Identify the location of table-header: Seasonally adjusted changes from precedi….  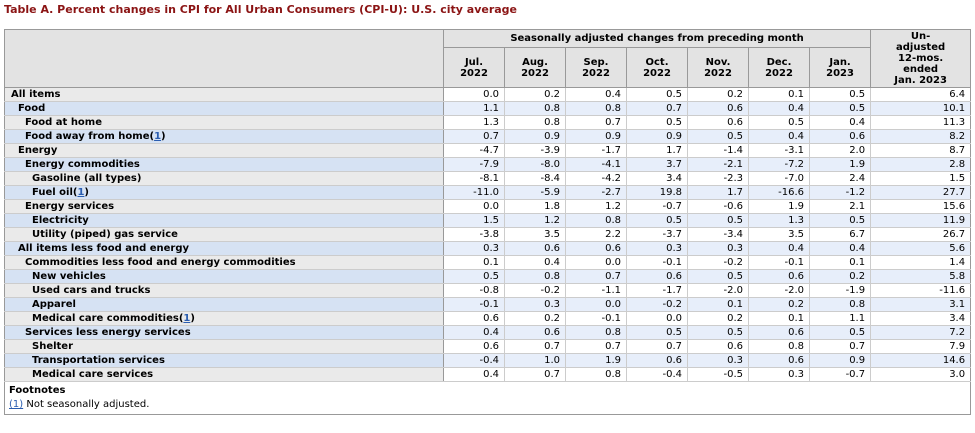
(488, 58).